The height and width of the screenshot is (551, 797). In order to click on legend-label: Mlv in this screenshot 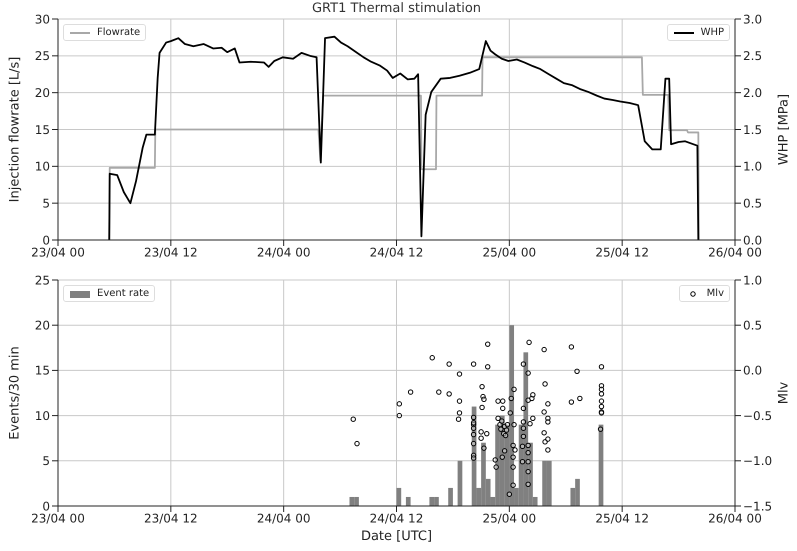, I will do `click(715, 293)`.